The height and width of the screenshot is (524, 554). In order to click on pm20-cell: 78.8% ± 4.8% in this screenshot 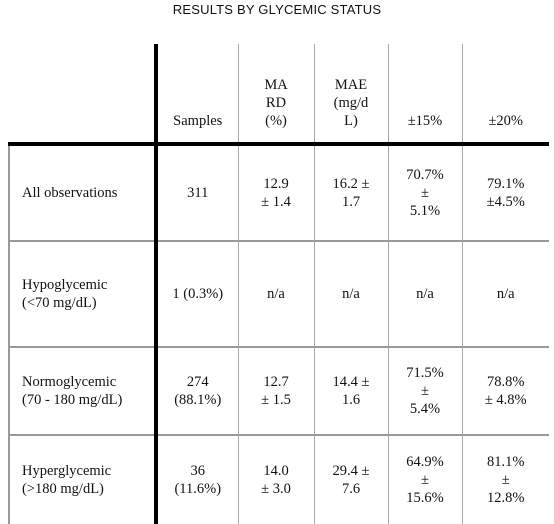, I will do `click(505, 391)`.